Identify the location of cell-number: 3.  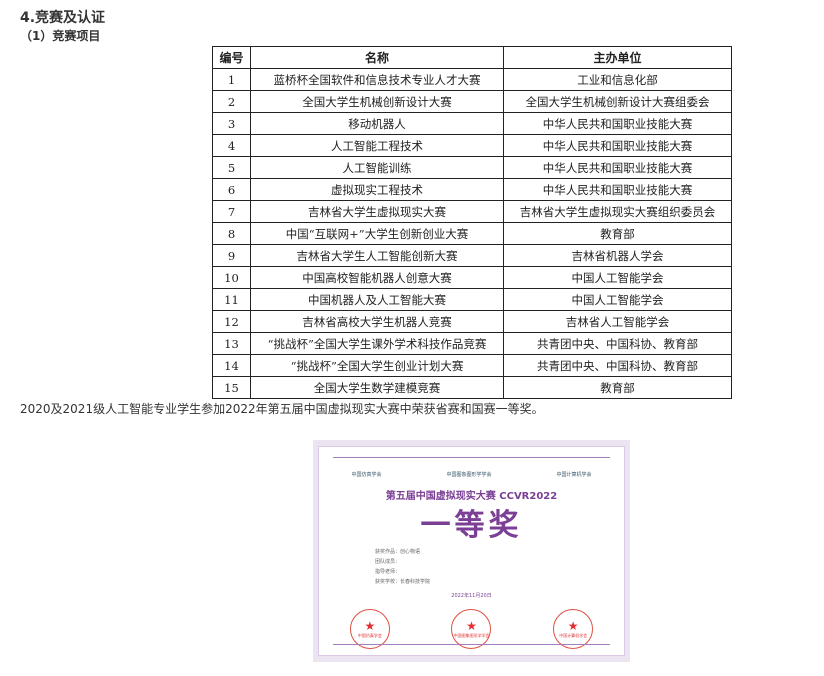
(231, 123).